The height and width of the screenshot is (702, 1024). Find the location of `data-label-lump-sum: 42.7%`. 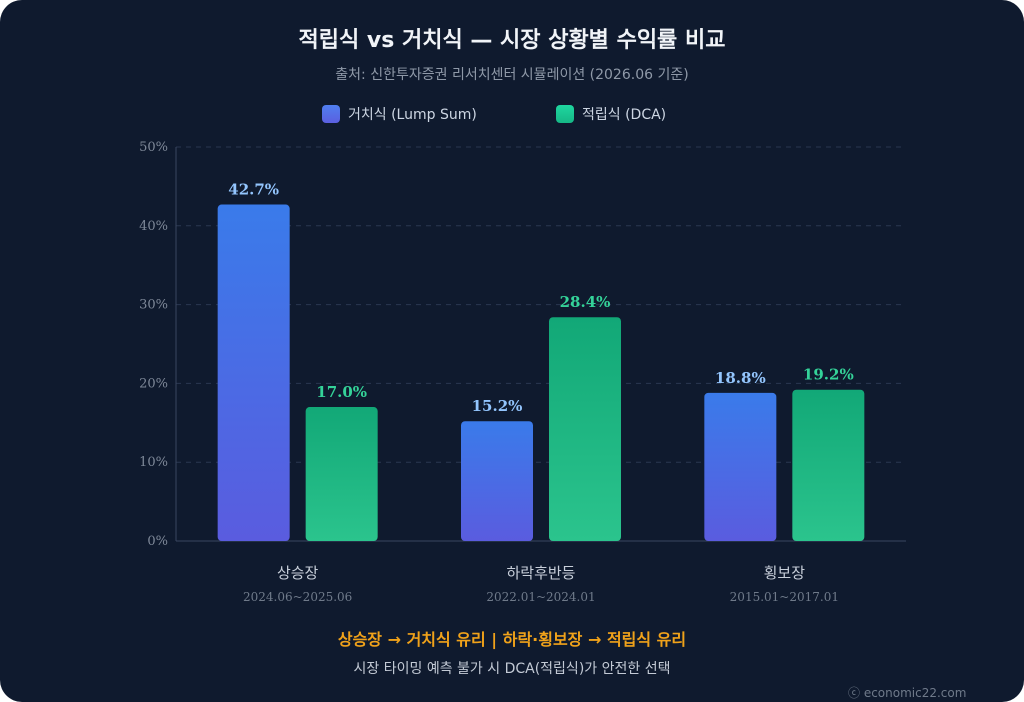

data-label-lump-sum: 42.7% is located at coordinates (253, 190).